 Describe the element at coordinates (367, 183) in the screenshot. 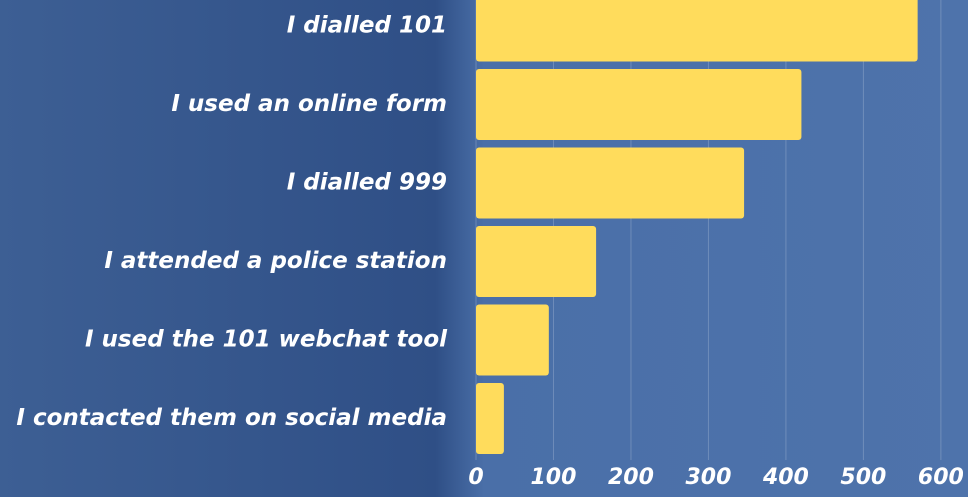

I see `y-tick-label: I dialled 999` at that location.